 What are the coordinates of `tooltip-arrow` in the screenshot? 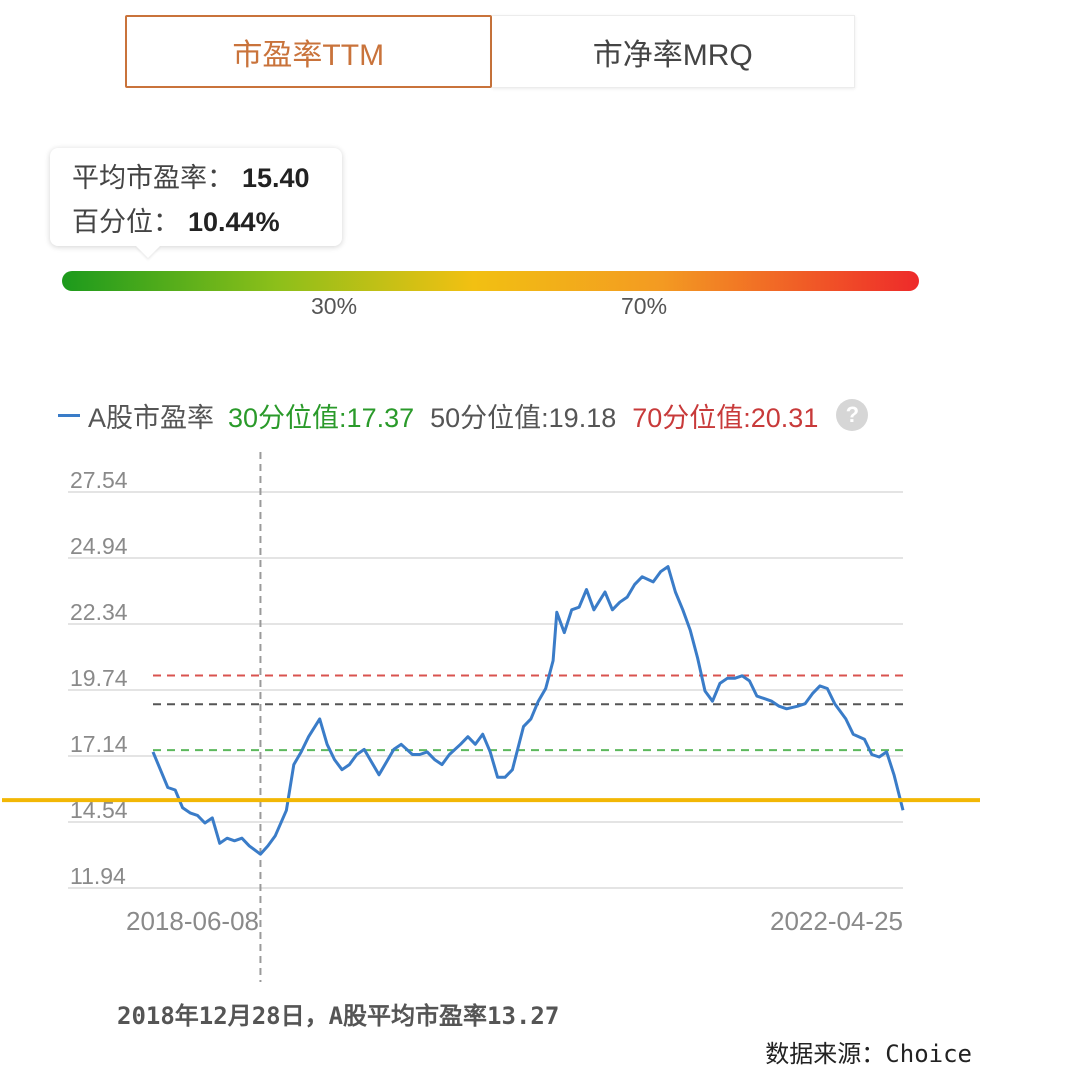 It's located at (148, 252).